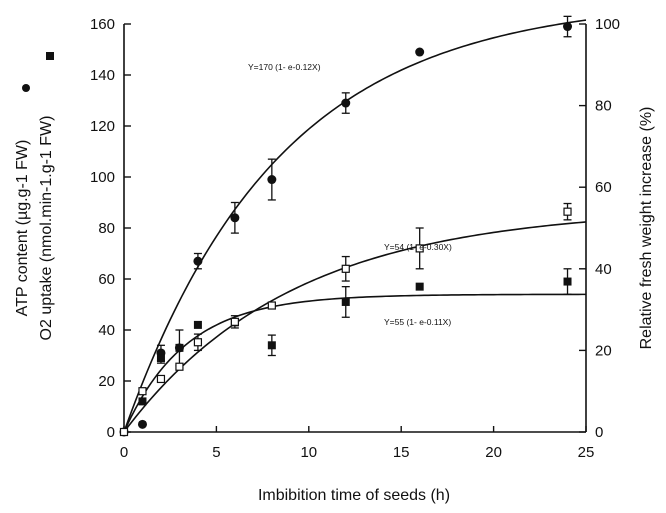 The width and height of the screenshot is (666, 513). What do you see at coordinates (106, 279) in the screenshot?
I see `y-left-tick-label: 60` at bounding box center [106, 279].